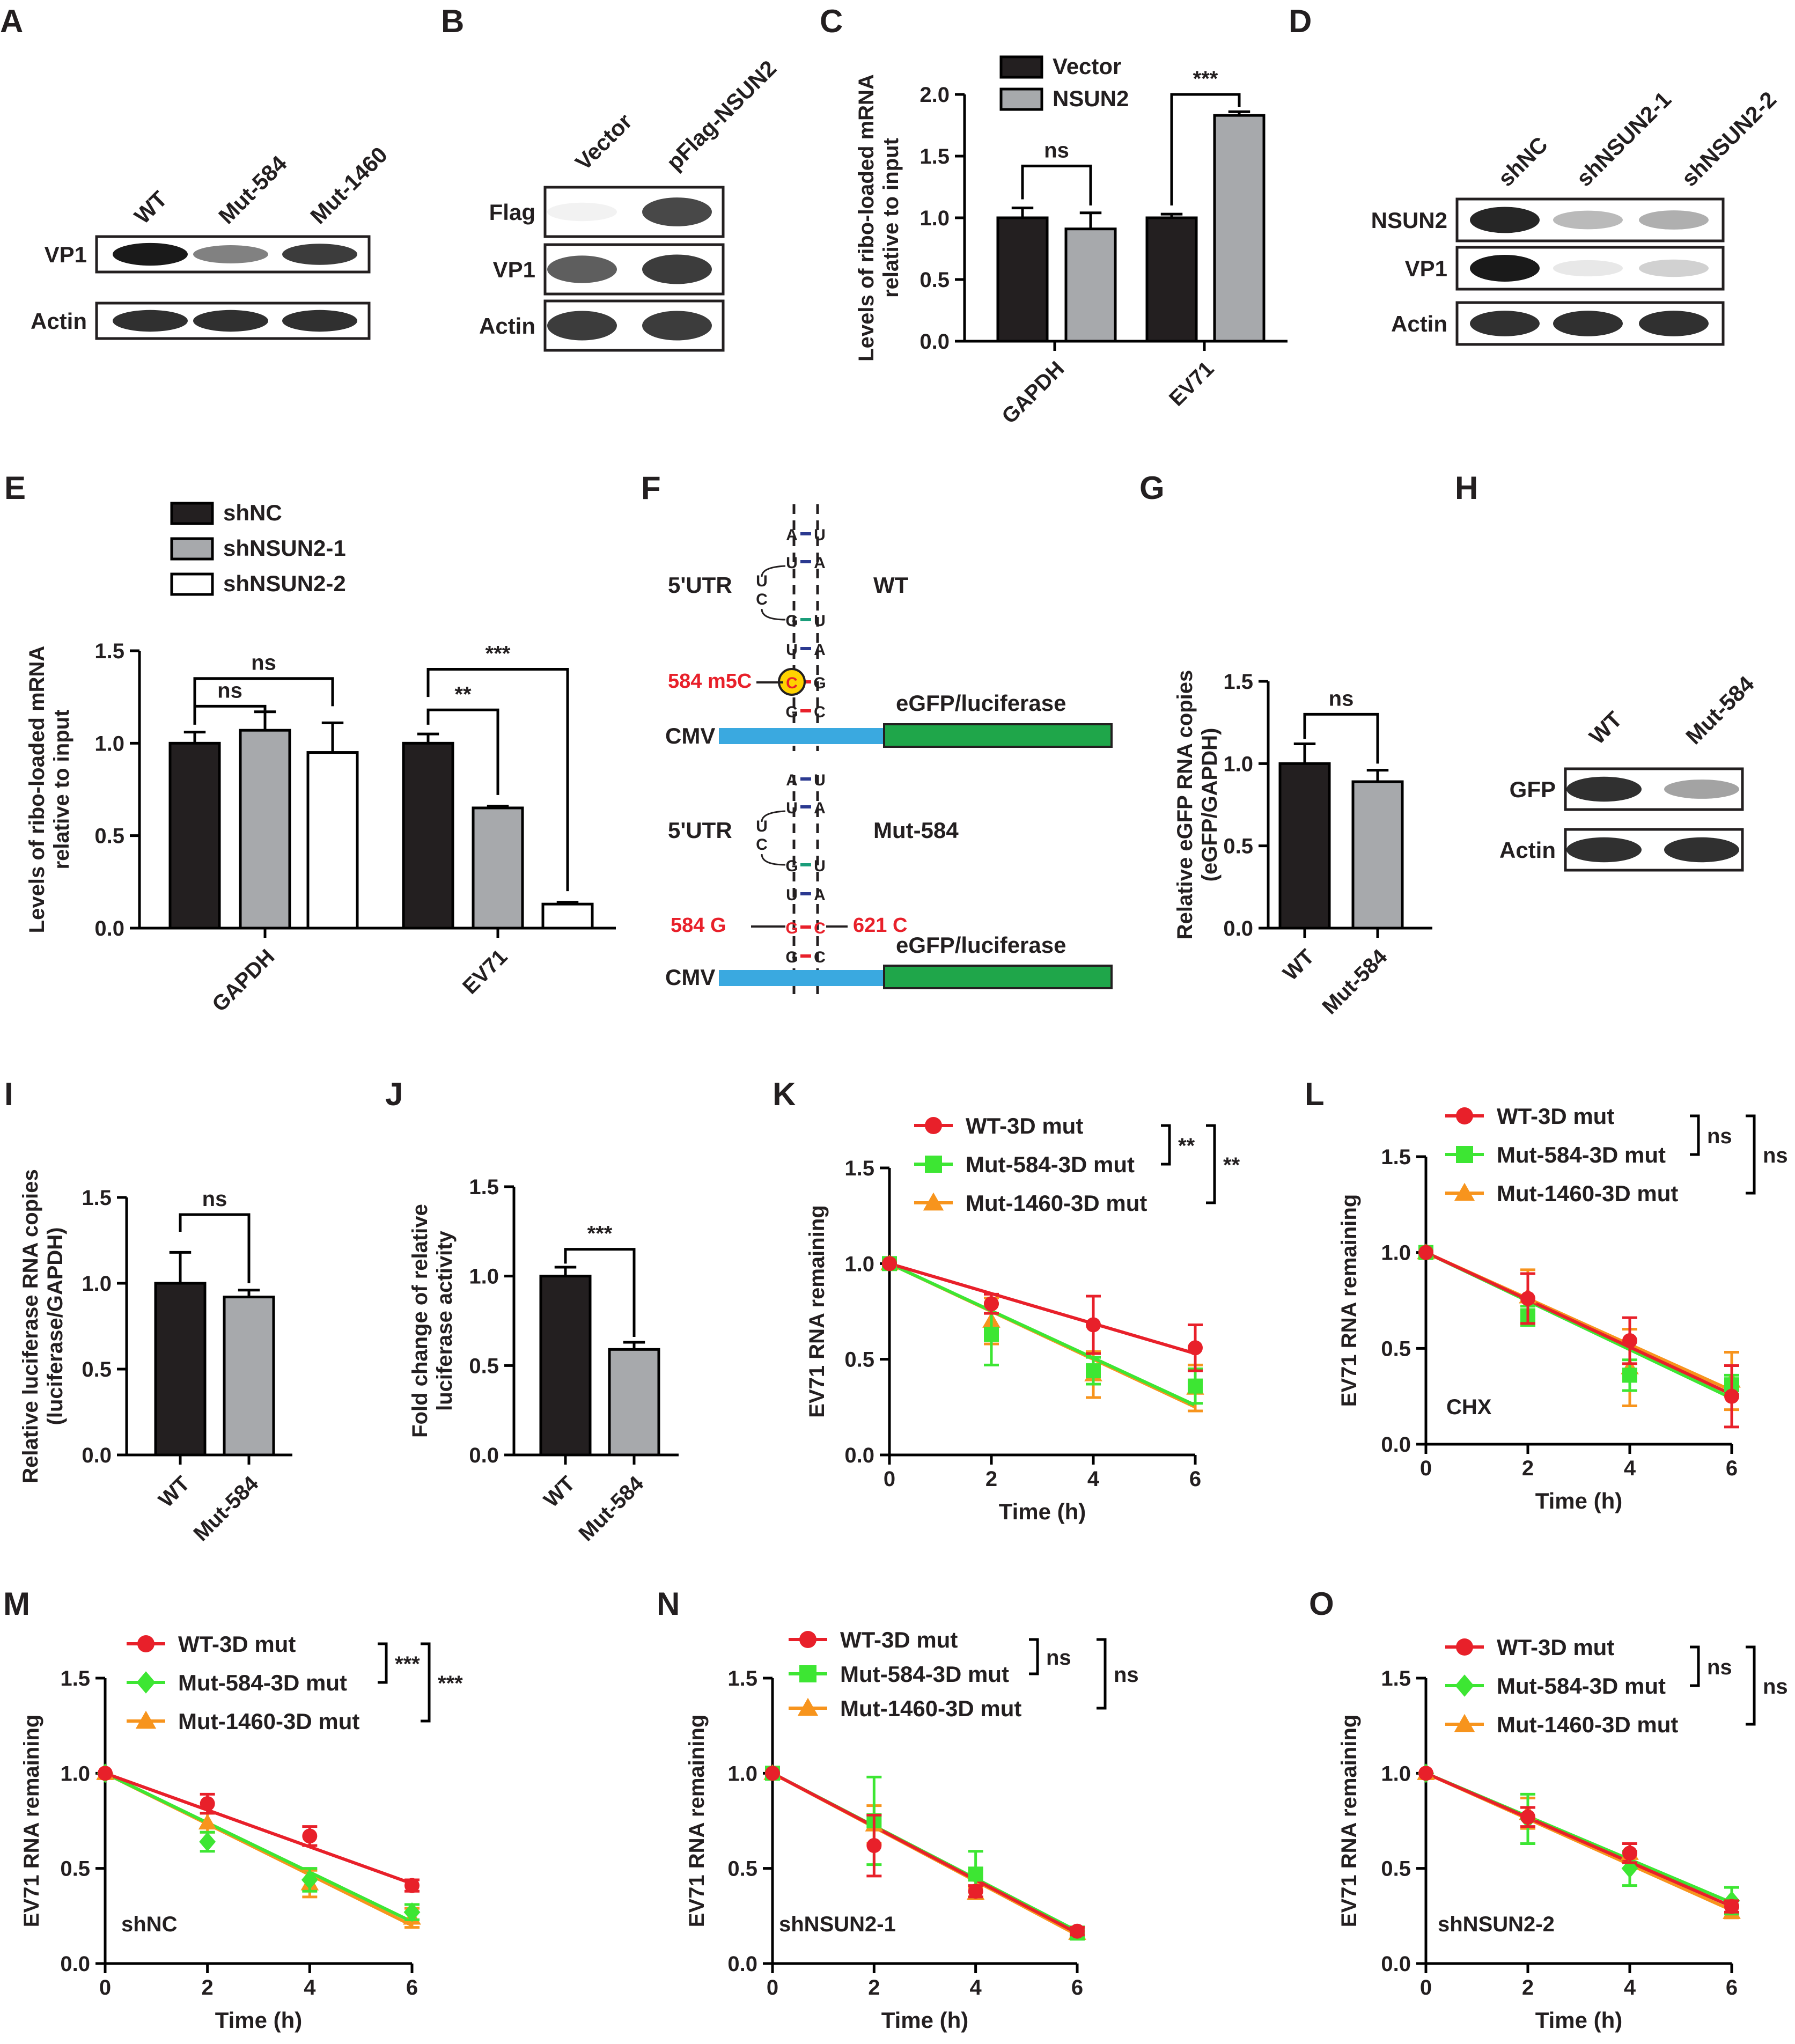 The image size is (1795, 2044). What do you see at coordinates (485, 971) in the screenshot?
I see `x-tick-label: EV71` at bounding box center [485, 971].